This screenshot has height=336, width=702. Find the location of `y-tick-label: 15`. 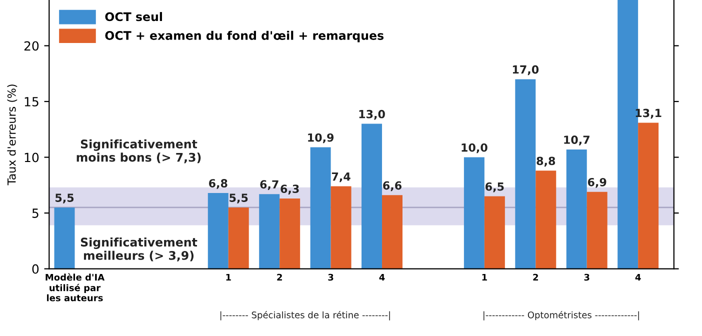

y-tick-label: 15 is located at coordinates (31, 101).